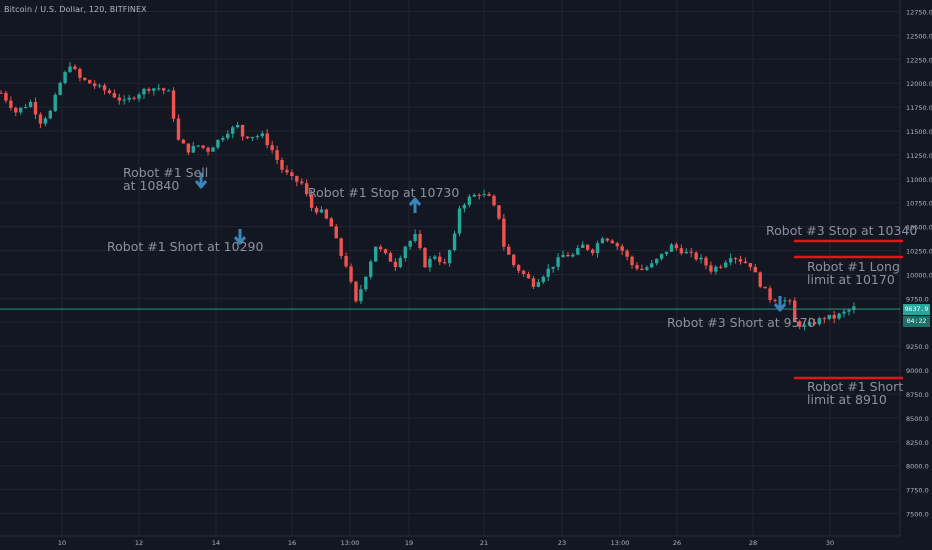 This screenshot has width=932, height=550. I want to click on y-tick-label: 9000.0, so click(917, 371).